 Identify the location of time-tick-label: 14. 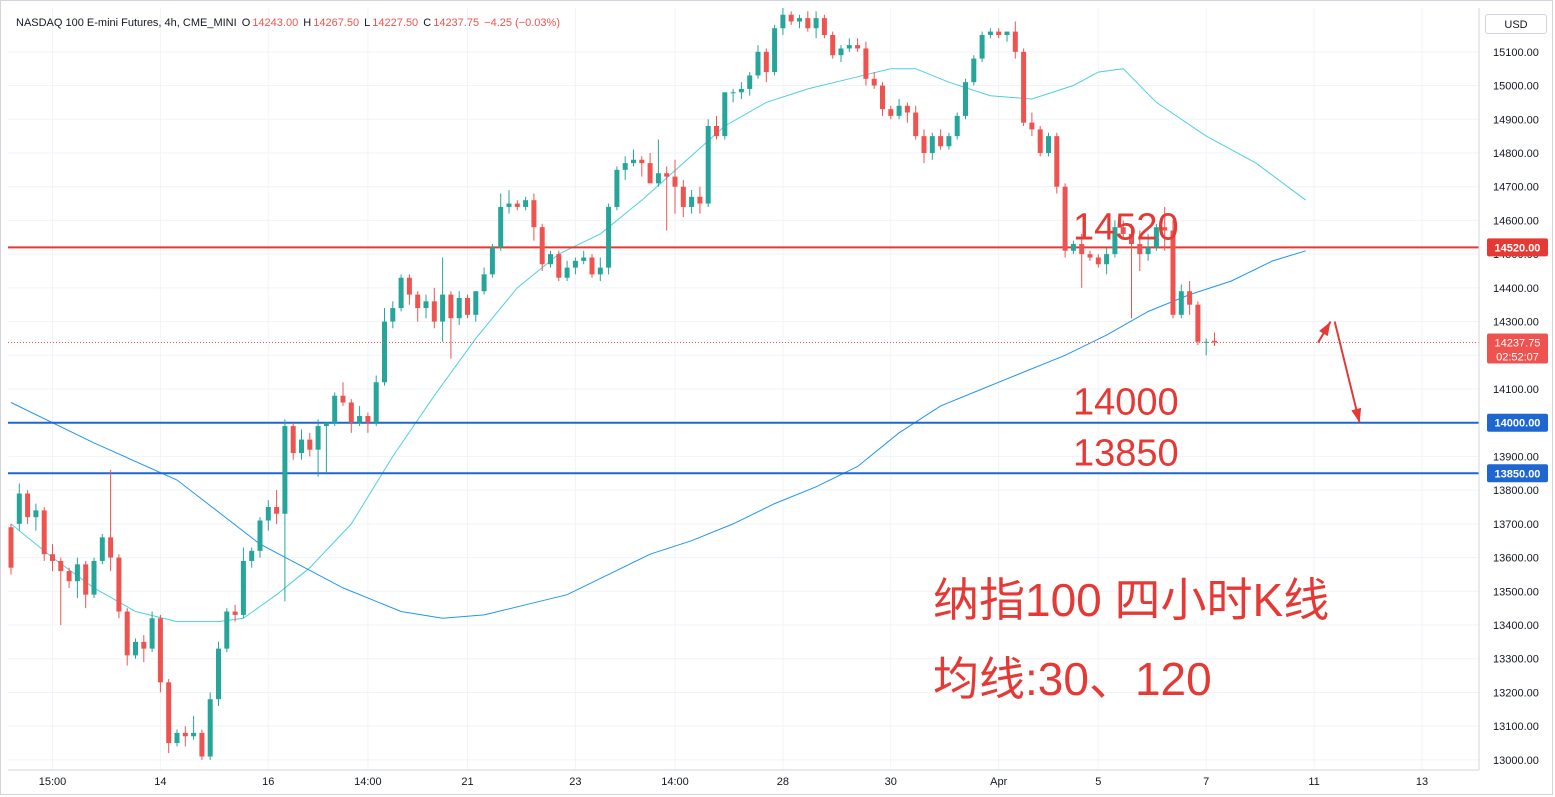
(160, 782).